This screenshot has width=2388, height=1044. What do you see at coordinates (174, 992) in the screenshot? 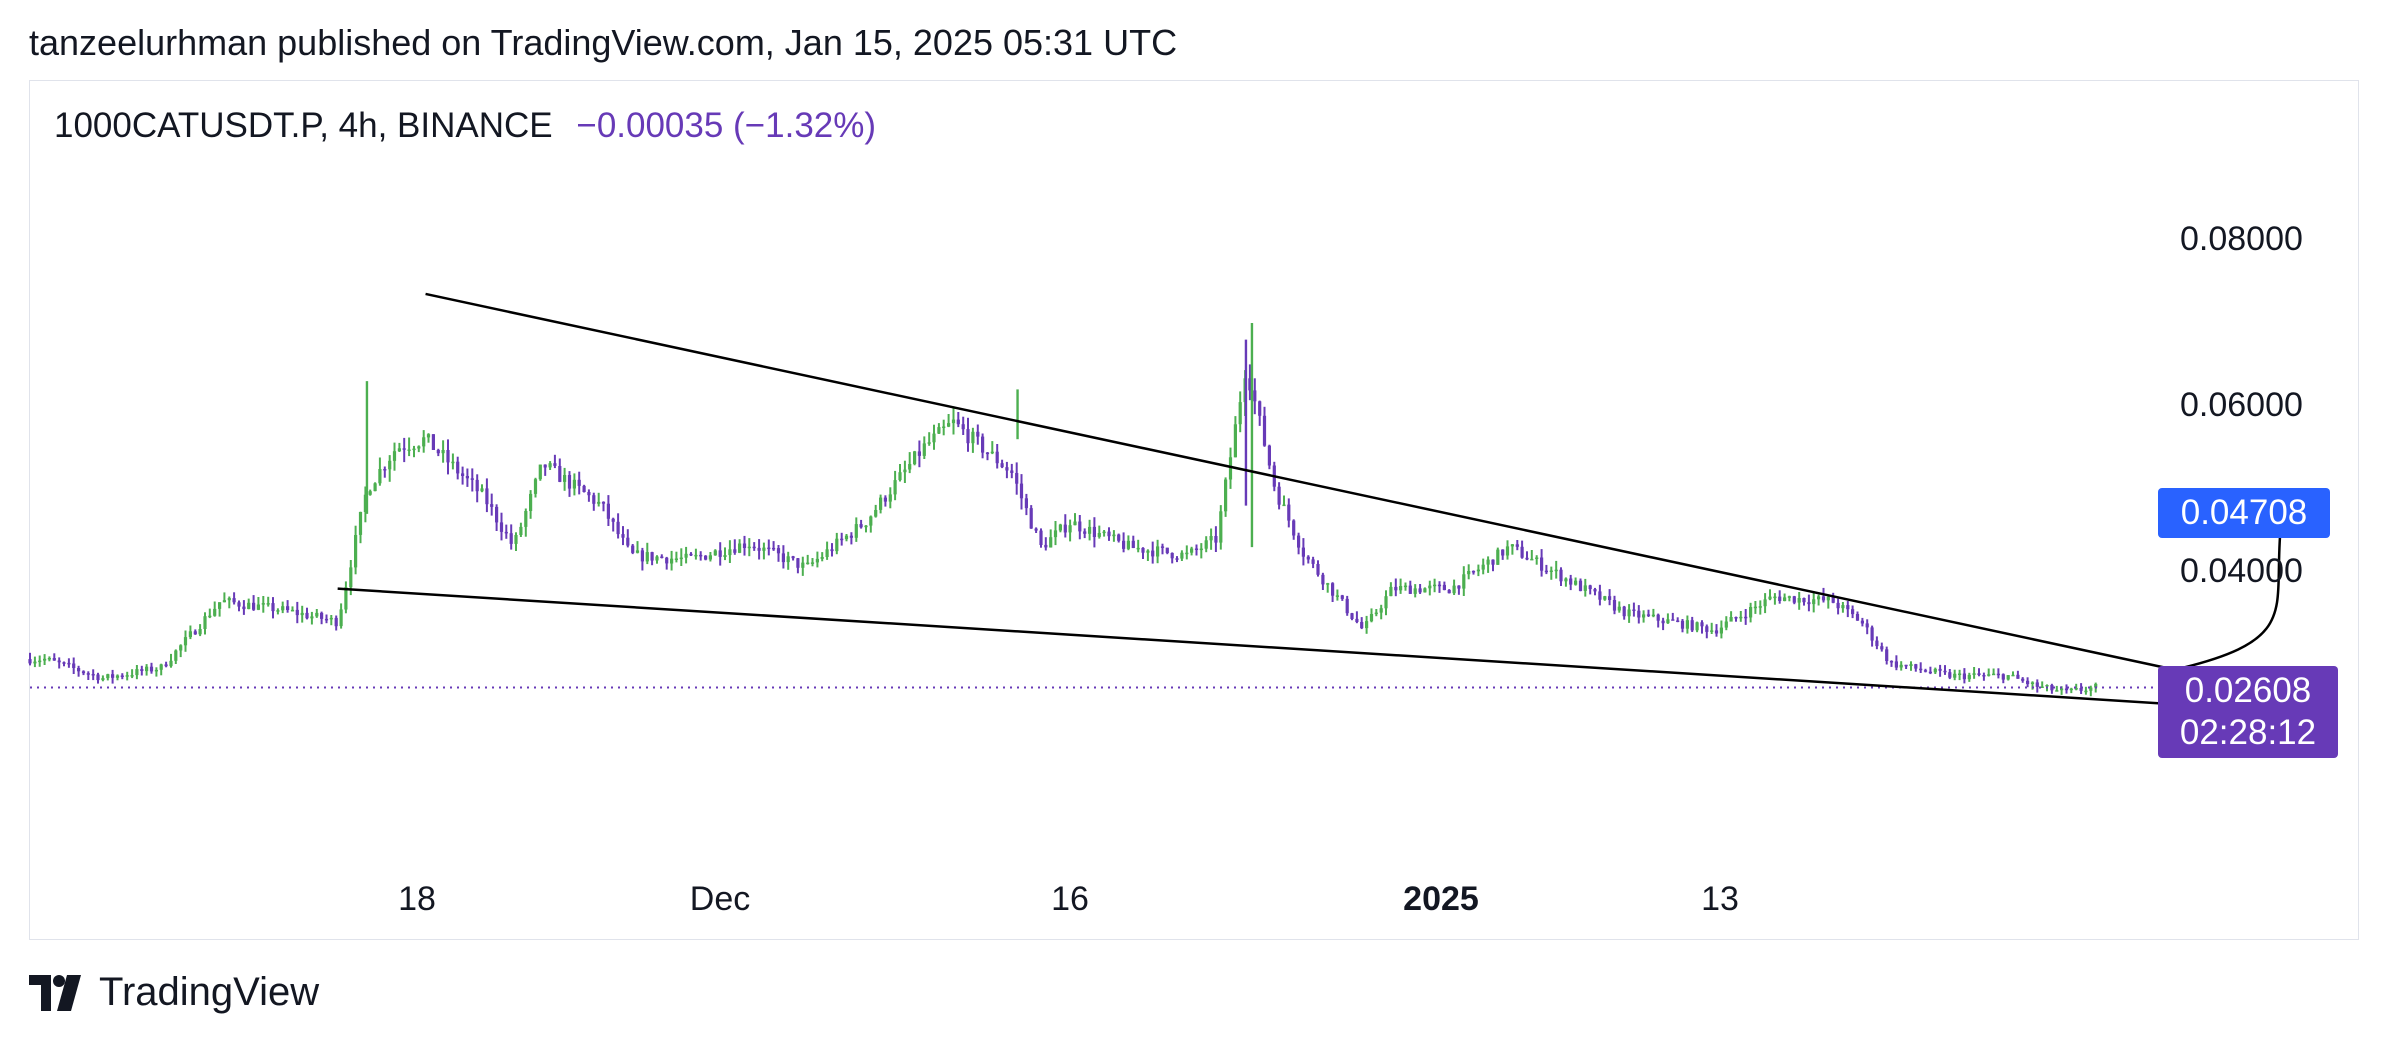
I see `tradingview-logo: TradingView` at bounding box center [174, 992].